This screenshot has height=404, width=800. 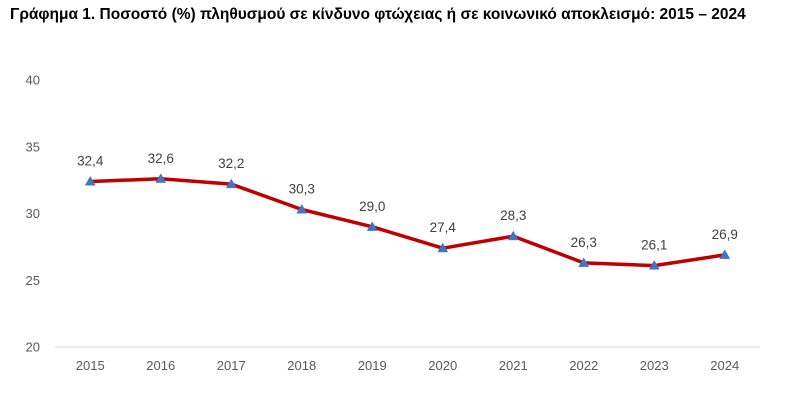 What do you see at coordinates (443, 227) in the screenshot?
I see `data-label: 27,4` at bounding box center [443, 227].